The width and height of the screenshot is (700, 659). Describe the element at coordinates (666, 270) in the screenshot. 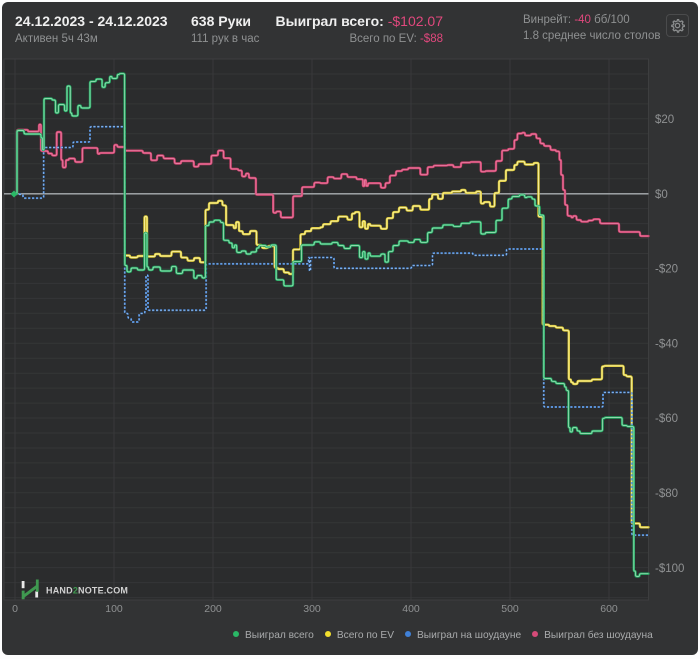

I see `svg-text: -$20` at that location.